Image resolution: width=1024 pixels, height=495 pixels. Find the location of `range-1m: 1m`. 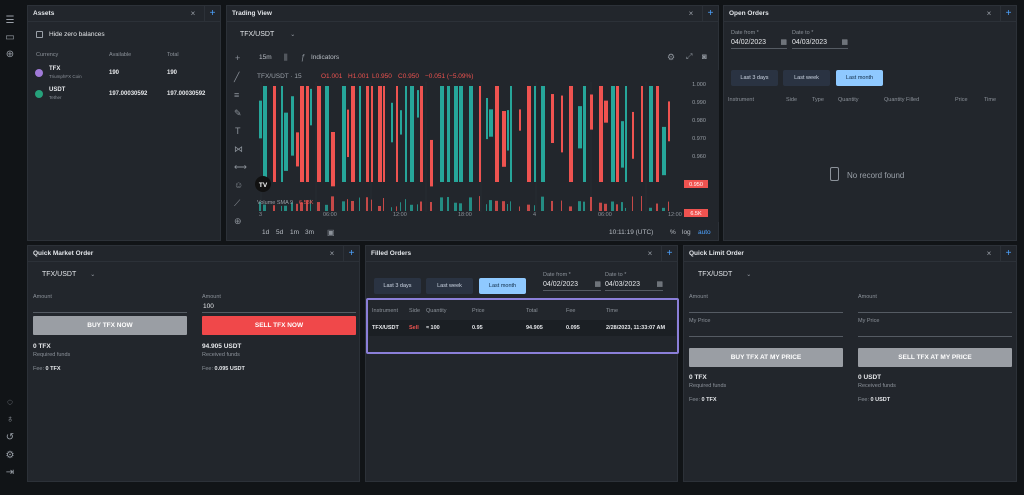

range-1m: 1m is located at coordinates (295, 232).